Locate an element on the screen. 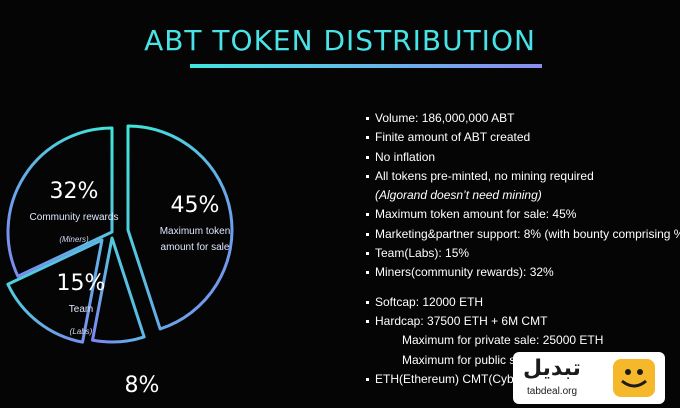 The width and height of the screenshot is (680, 408). slice-marketing is located at coordinates (118, 290).